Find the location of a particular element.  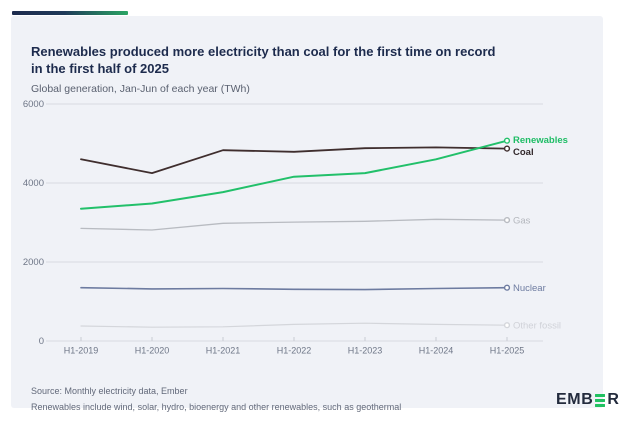

series-line-gas is located at coordinates (294, 224).